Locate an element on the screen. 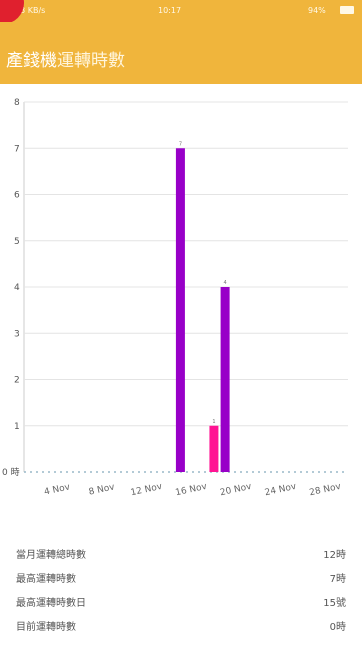 This screenshot has height=646, width=362. stat-label: 當月運轉總時數 is located at coordinates (51, 555).